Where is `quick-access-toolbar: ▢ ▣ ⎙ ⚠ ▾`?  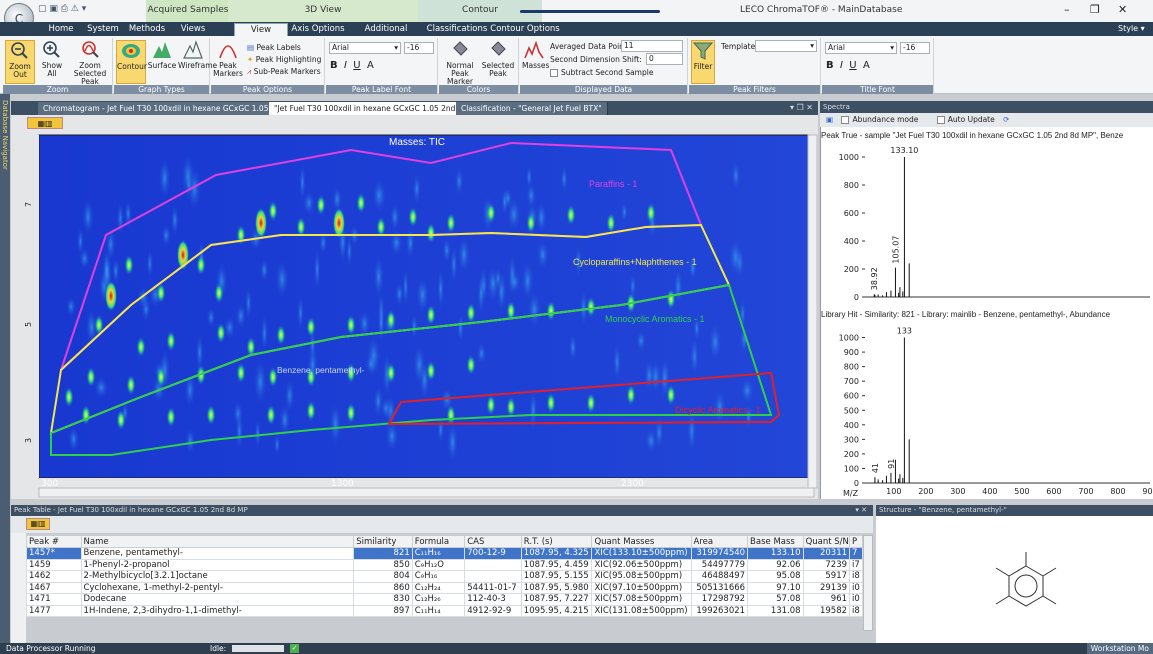 quick-access-toolbar: ▢ ▣ ⎙ ⚠ ▾ is located at coordinates (78, 10).